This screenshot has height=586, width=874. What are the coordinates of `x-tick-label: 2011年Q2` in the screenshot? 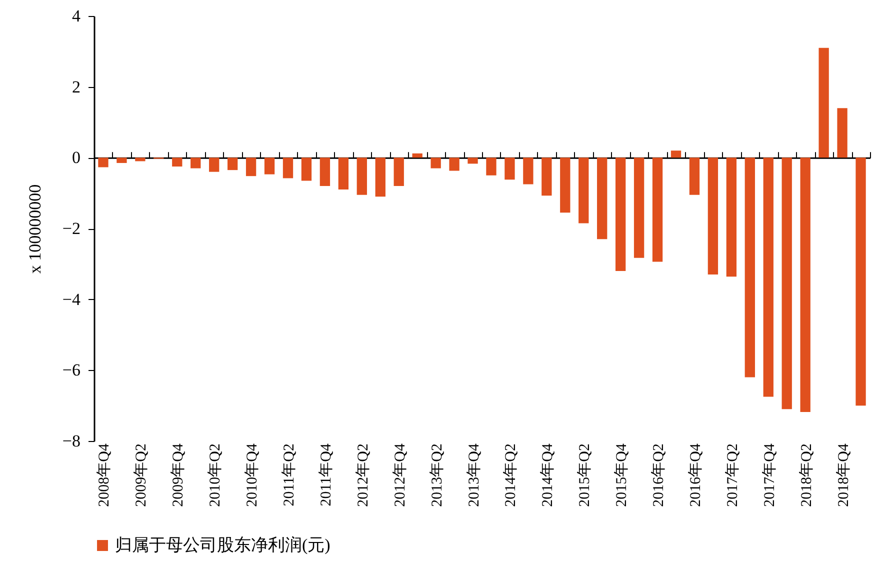 It's located at (289, 475).